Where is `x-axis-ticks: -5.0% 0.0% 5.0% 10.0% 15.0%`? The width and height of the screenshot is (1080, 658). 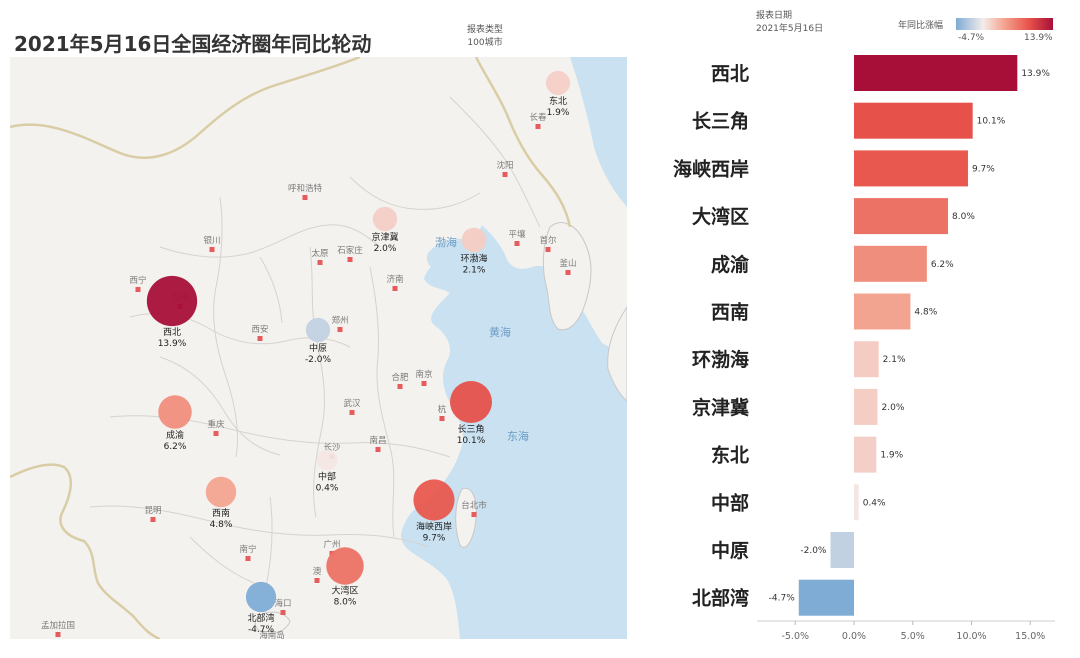 x-axis-ticks: -5.0% 0.0% 5.0% 10.0% 15.0% is located at coordinates (913, 631).